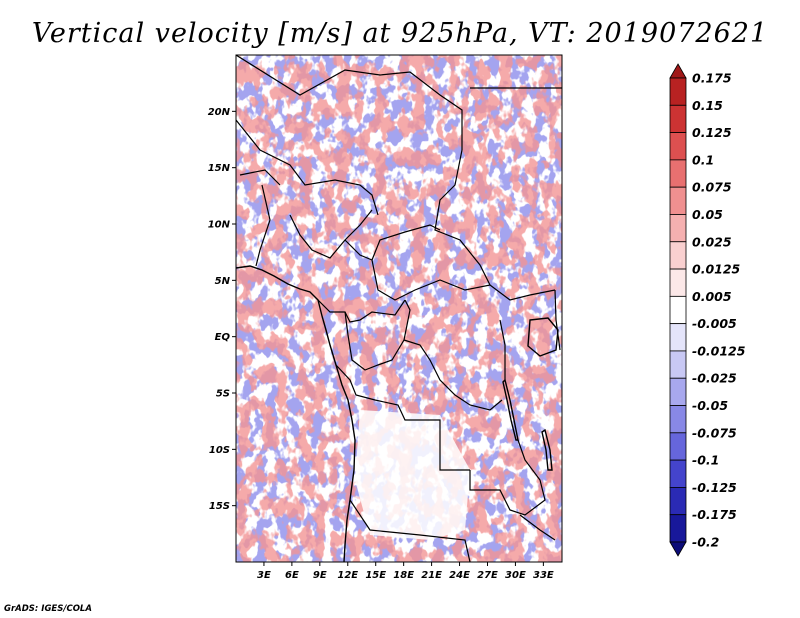  What do you see at coordinates (703, 159) in the screenshot?
I see `colorbar-label: 0.1` at bounding box center [703, 159].